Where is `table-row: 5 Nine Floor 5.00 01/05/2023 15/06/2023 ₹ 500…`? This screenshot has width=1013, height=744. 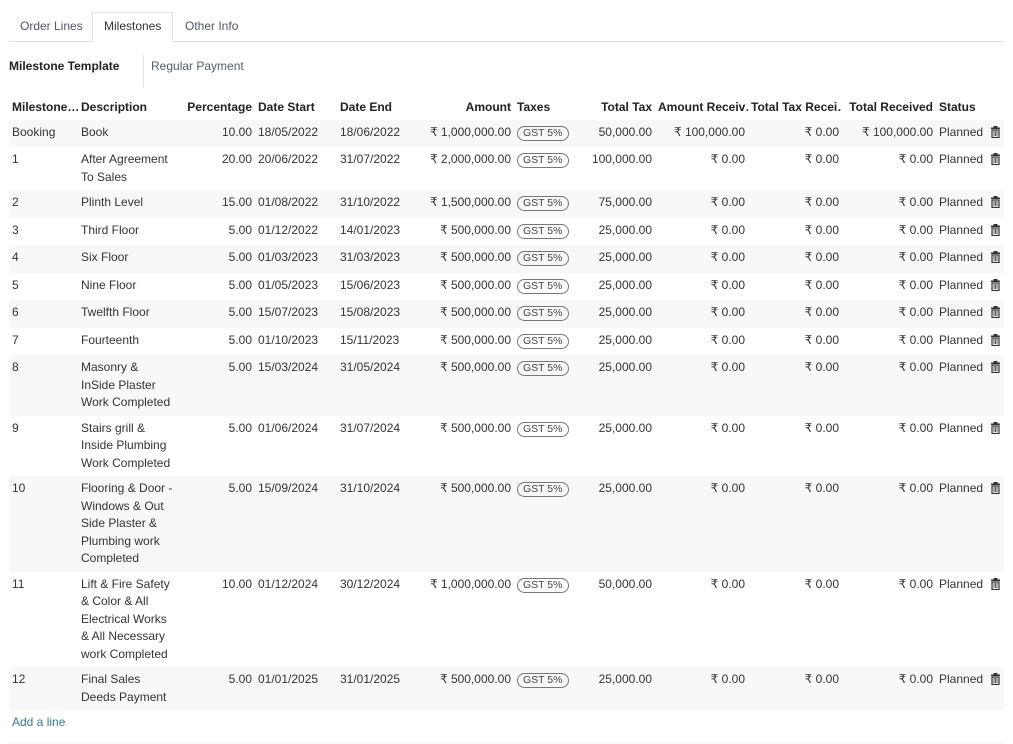 table-row: 5 Nine Floor 5.00 01/05/2023 15/06/2023 ₹ 500… is located at coordinates (506, 287).